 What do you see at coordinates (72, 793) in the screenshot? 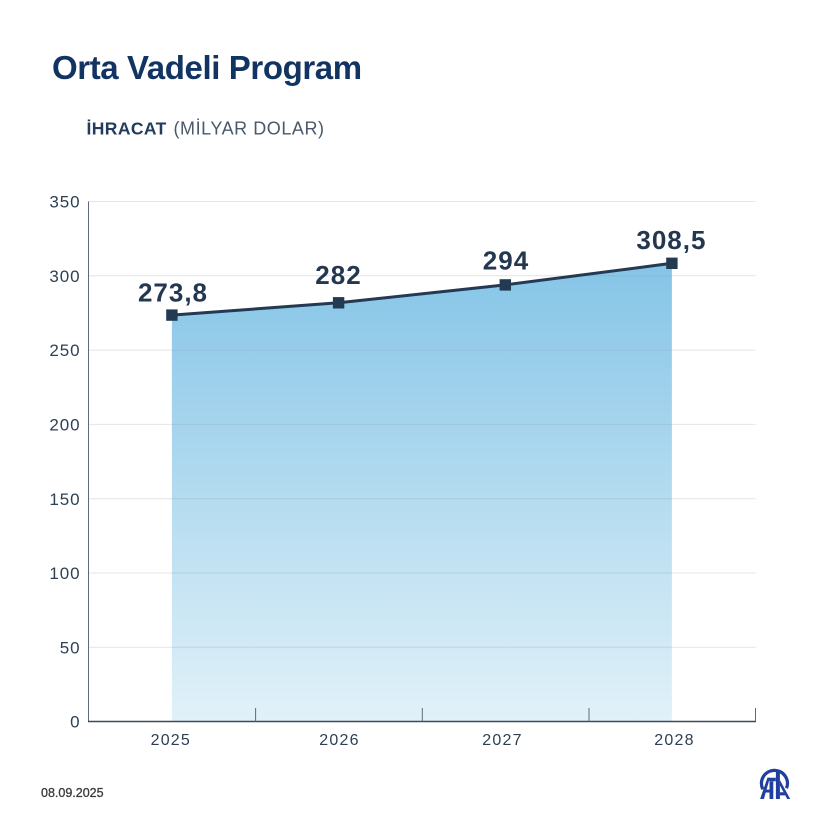
I see `svg-text: 08.09.2025` at bounding box center [72, 793].